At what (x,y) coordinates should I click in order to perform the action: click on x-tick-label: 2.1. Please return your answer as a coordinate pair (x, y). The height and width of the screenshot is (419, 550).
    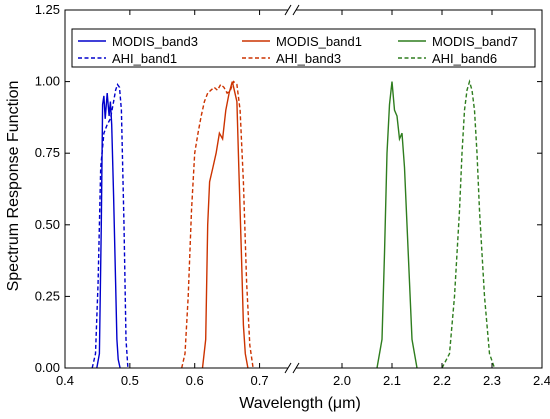
    Looking at the image, I should click on (392, 380).